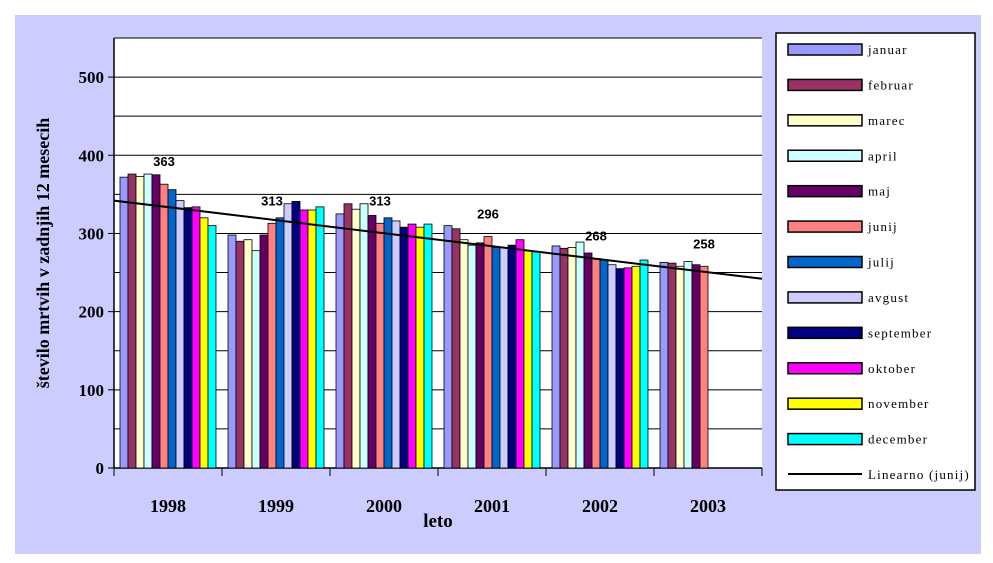  What do you see at coordinates (92, 155) in the screenshot?
I see `y-tick-label: 400` at bounding box center [92, 155].